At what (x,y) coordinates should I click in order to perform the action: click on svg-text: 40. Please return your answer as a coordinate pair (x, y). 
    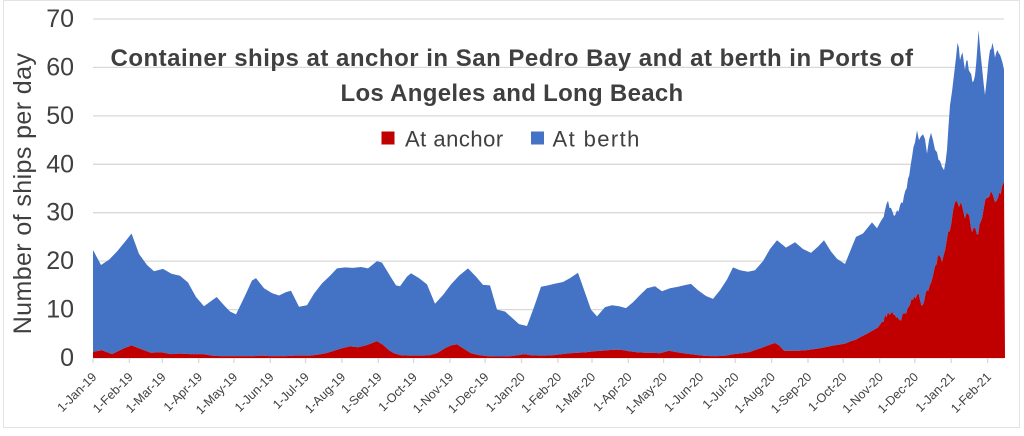
    Looking at the image, I should click on (60, 164).